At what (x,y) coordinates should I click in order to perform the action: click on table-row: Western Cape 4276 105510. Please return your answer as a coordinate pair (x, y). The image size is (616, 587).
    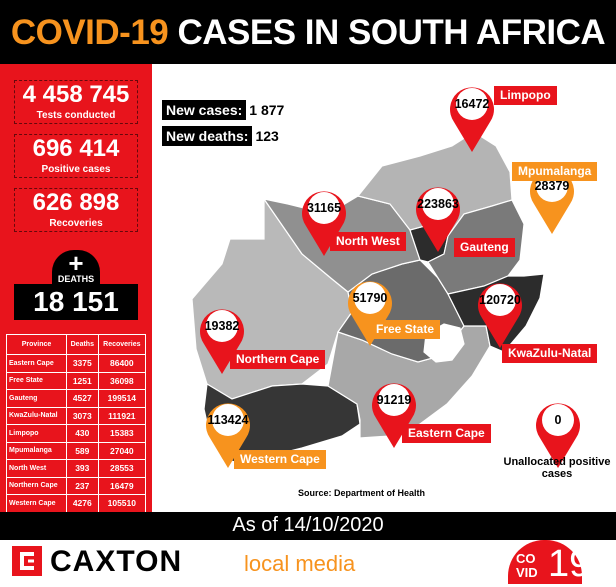
    Looking at the image, I should click on (76, 503).